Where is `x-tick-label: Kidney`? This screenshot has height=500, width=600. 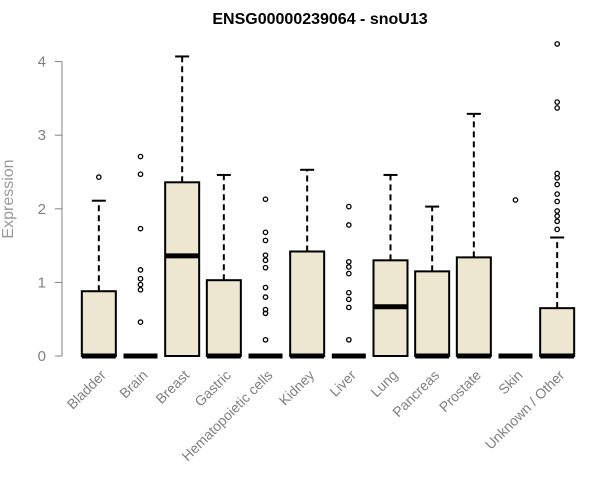 x-tick-label: Kidney is located at coordinates (297, 388).